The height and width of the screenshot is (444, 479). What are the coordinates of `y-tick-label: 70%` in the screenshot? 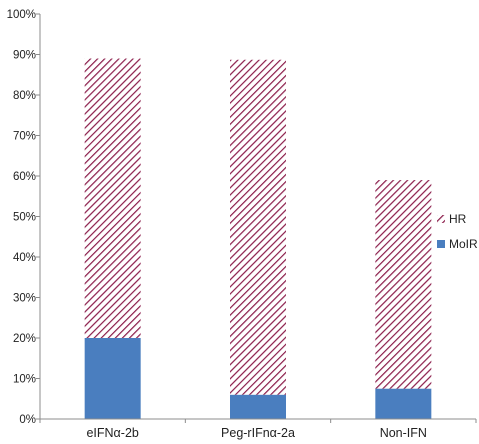 It's located at (24, 137).